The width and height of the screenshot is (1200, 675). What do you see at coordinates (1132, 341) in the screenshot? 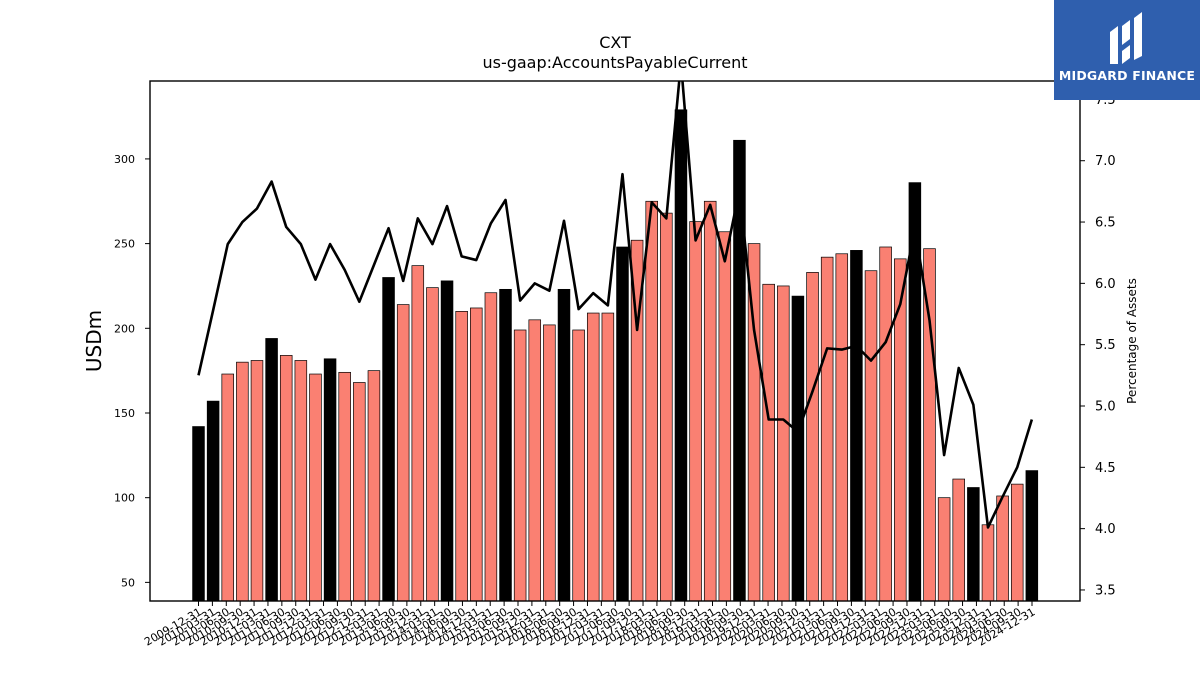
I see `y-axis-right-label: Percentage of Assets` at bounding box center [1132, 341].